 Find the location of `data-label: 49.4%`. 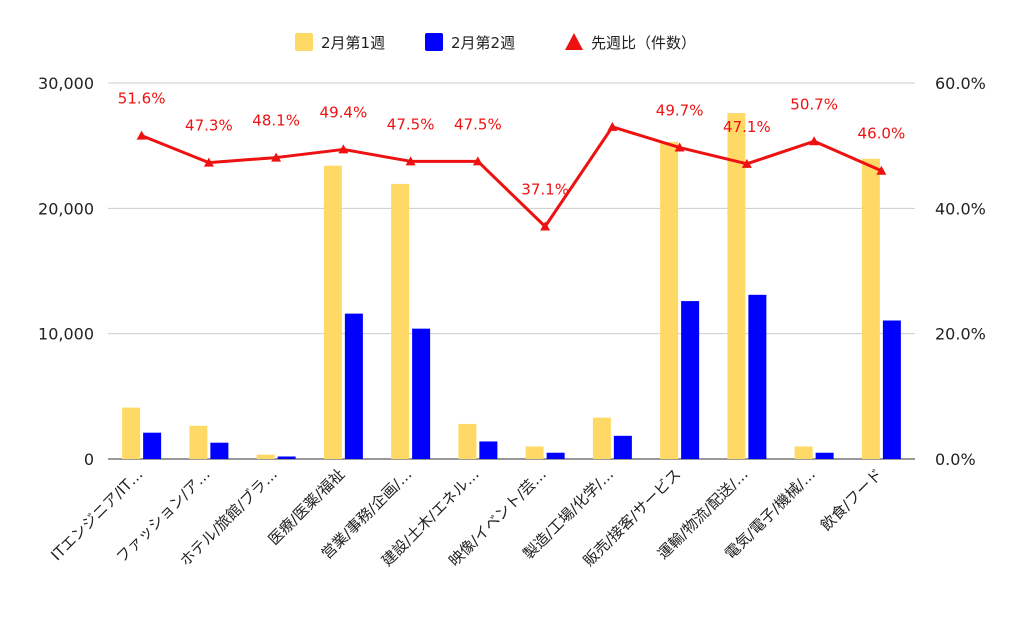

data-label: 49.4% is located at coordinates (344, 112).